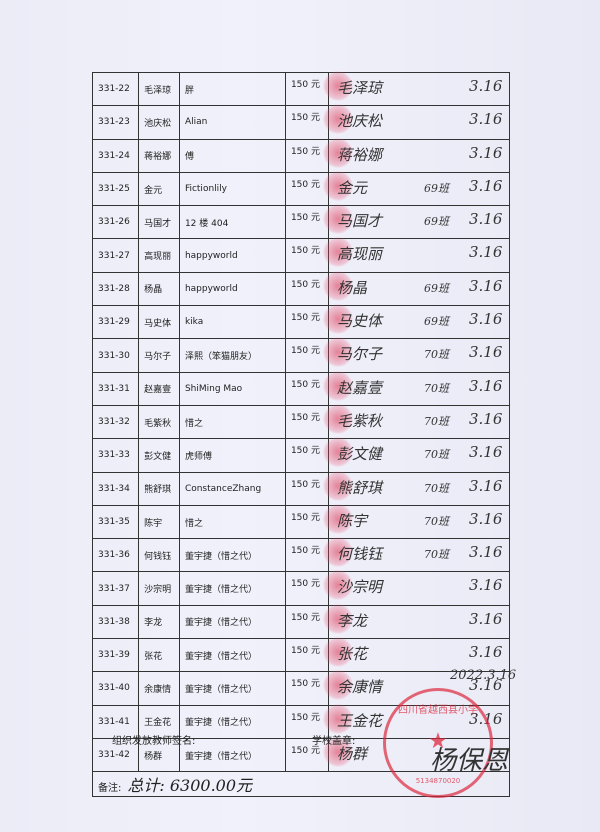 Image resolution: width=600 pixels, height=832 pixels. What do you see at coordinates (416, 222) in the screenshot?
I see `signature-cell: 马国才 69班 3.16` at bounding box center [416, 222].